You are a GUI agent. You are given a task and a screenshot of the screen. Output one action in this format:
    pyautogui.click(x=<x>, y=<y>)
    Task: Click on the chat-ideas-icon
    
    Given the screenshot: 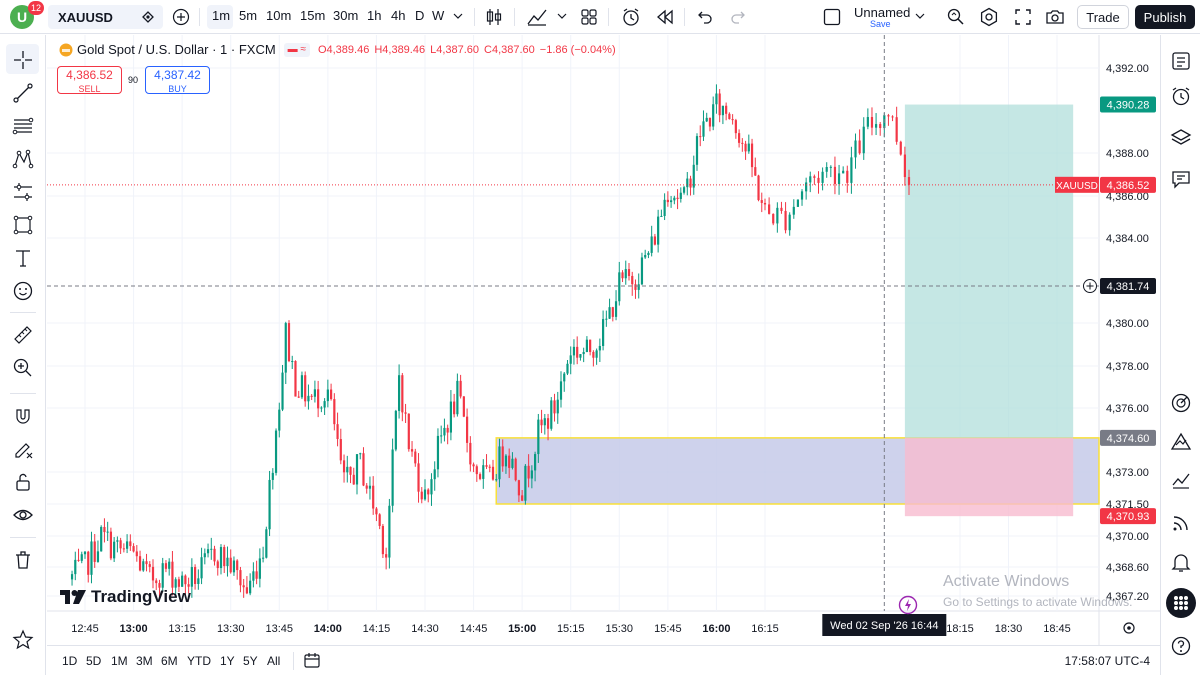 What is the action you would take?
    pyautogui.click(x=1181, y=179)
    